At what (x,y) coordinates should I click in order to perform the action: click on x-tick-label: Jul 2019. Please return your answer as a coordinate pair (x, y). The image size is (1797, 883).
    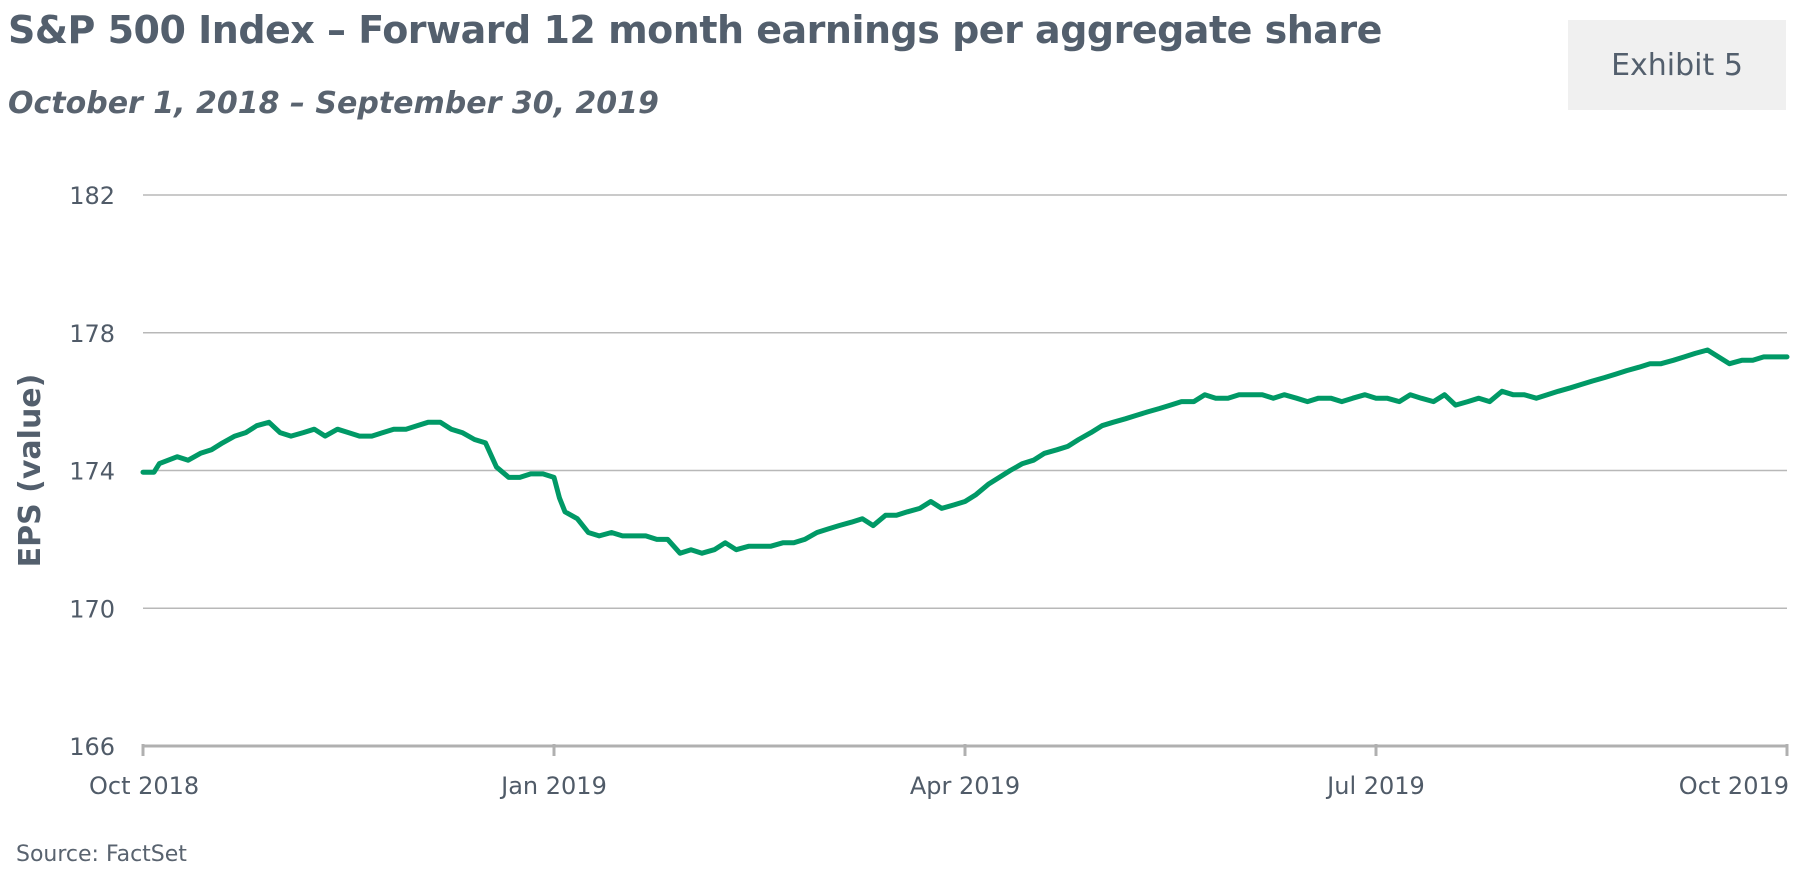
    Looking at the image, I should click on (1375, 786).